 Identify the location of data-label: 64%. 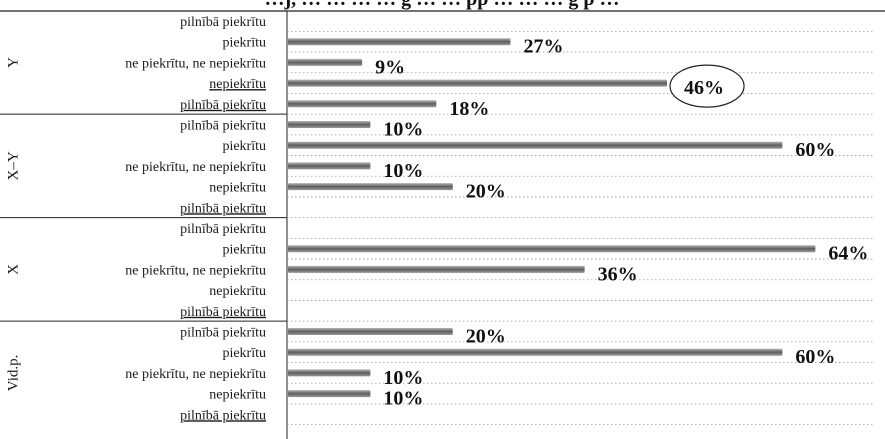
(848, 254).